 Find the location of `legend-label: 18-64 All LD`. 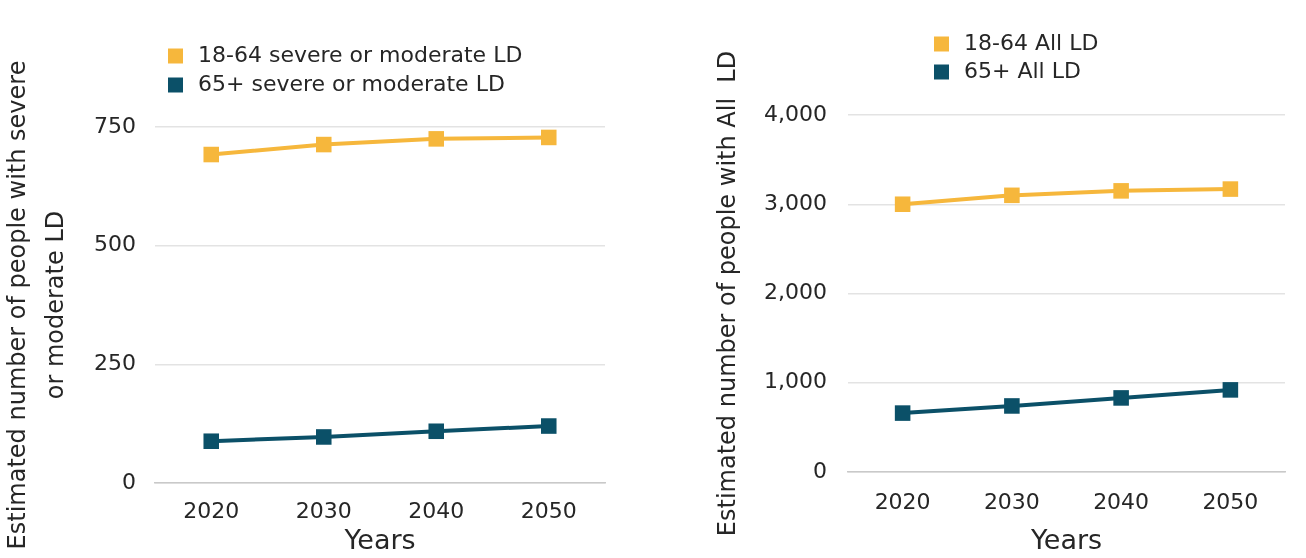

legend-label: 18-64 All LD is located at coordinates (1031, 42).